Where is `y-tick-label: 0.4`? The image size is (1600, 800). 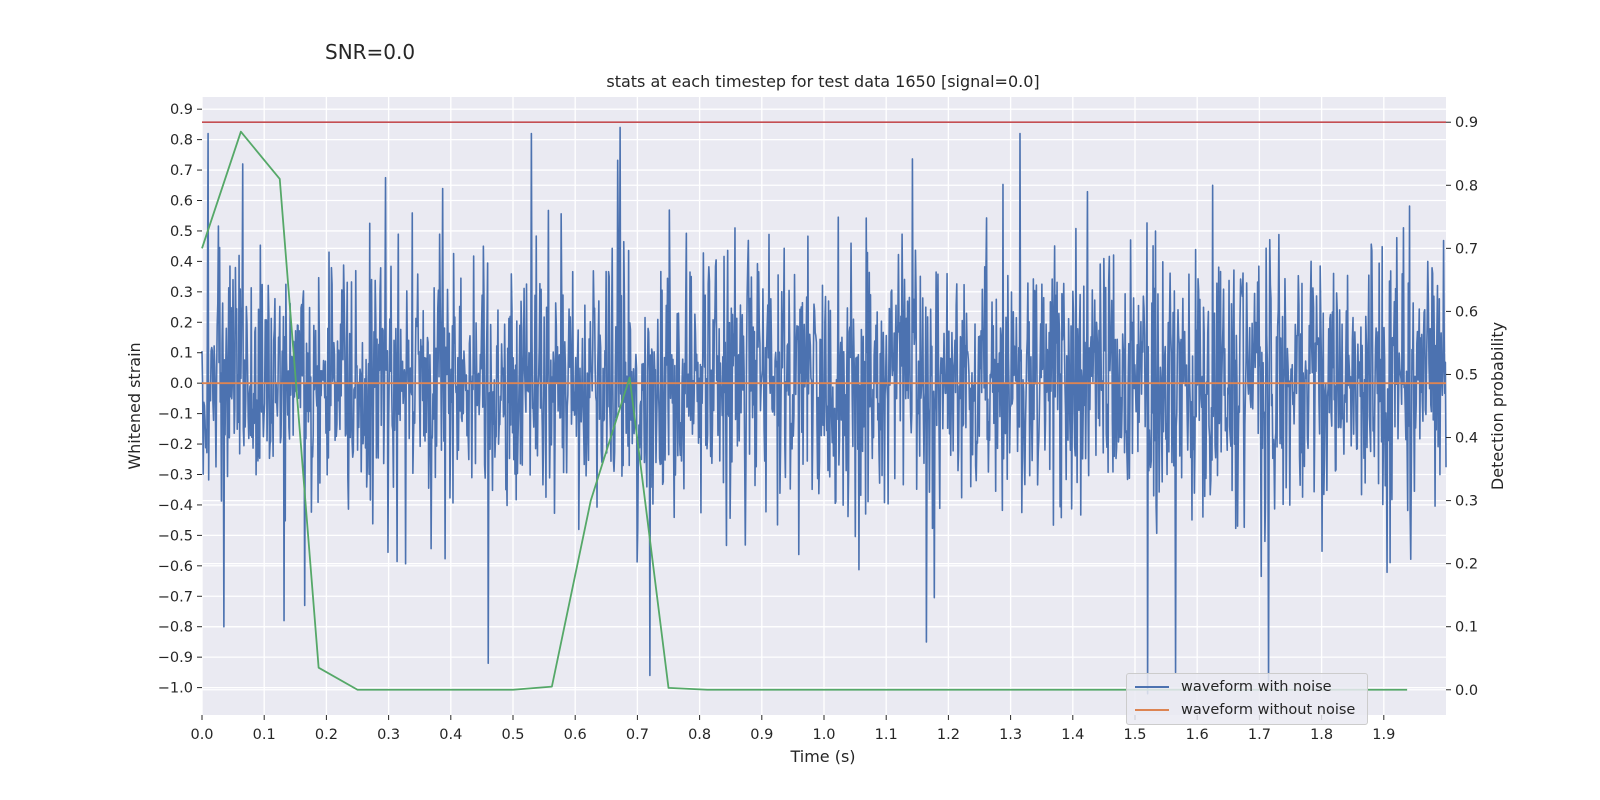
y-tick-label: 0.4 is located at coordinates (181, 262).